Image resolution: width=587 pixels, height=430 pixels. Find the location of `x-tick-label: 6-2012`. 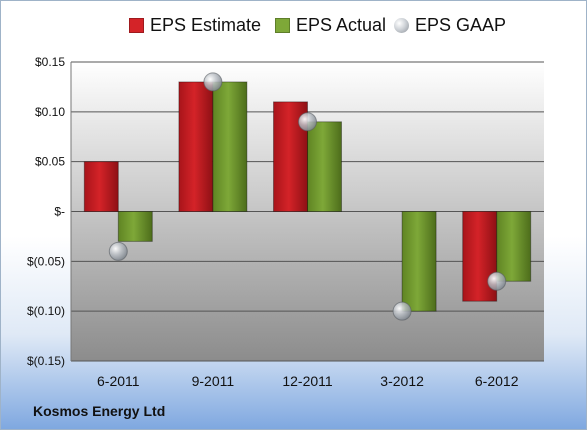

x-tick-label: 6-2012 is located at coordinates (497, 381).